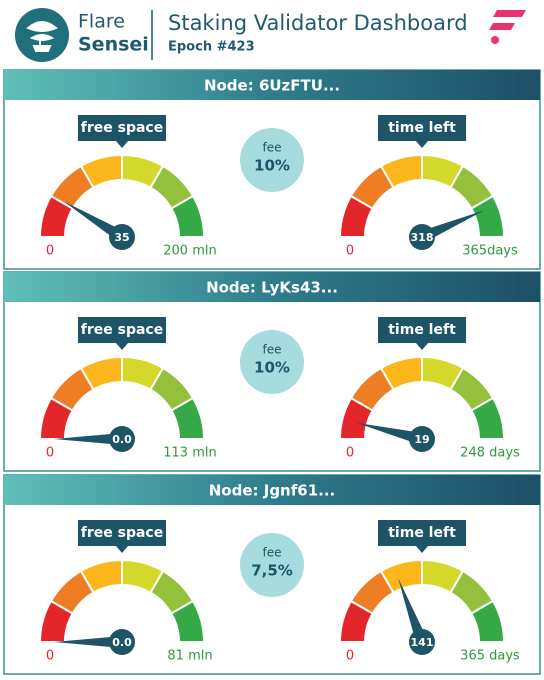 Image resolution: width=544 pixels, height=680 pixels. Describe the element at coordinates (189, 656) in the screenshot. I see `gauge-max: 81 mln` at that location.